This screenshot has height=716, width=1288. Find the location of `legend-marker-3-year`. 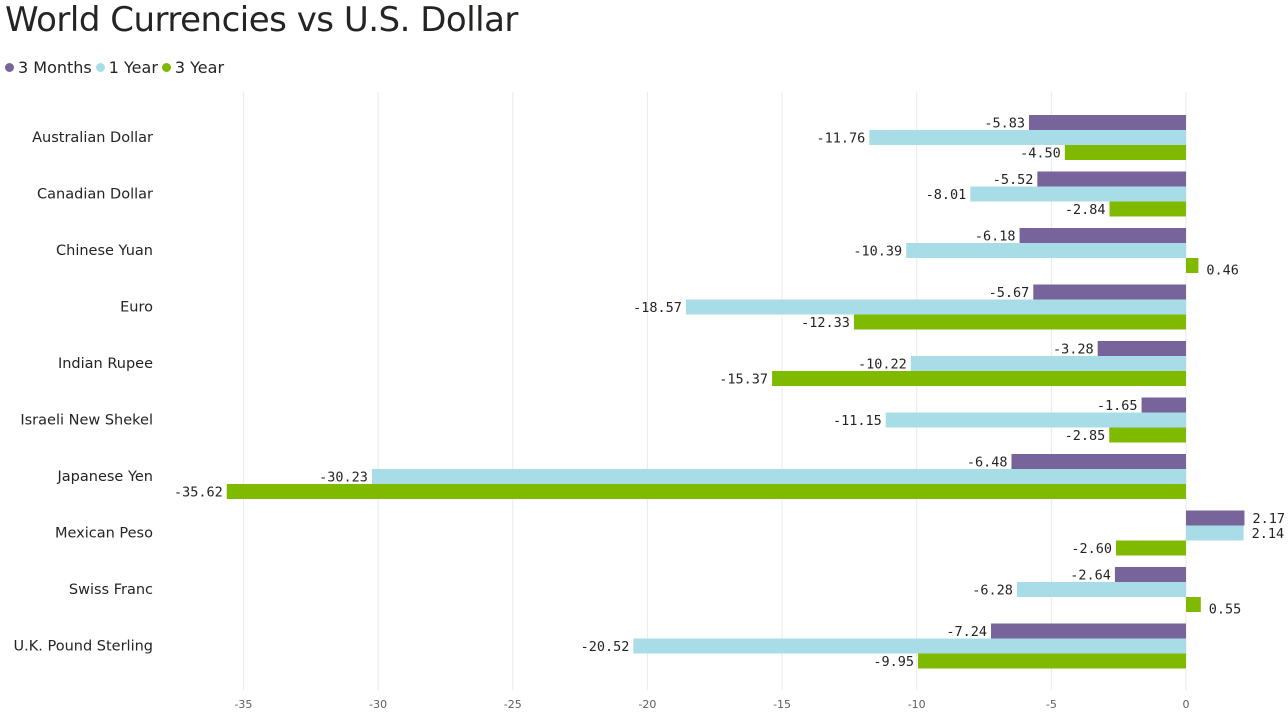

legend-marker-3-year is located at coordinates (166, 67).